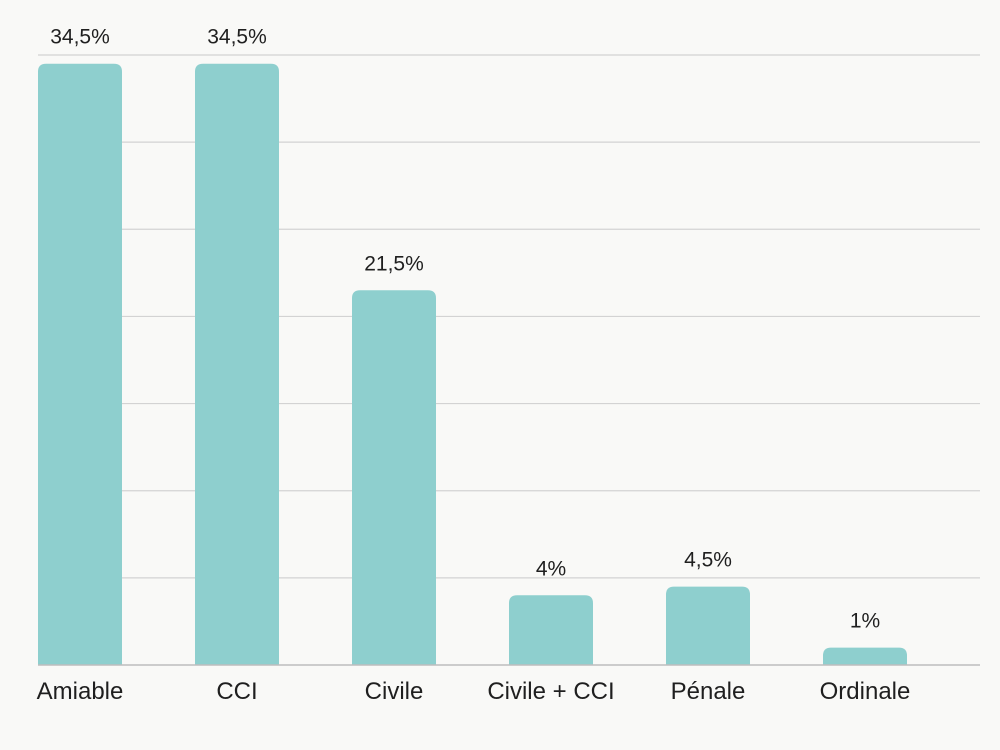 The width and height of the screenshot is (1000, 750). What do you see at coordinates (80, 691) in the screenshot?
I see `category-label-1: Amiable` at bounding box center [80, 691].